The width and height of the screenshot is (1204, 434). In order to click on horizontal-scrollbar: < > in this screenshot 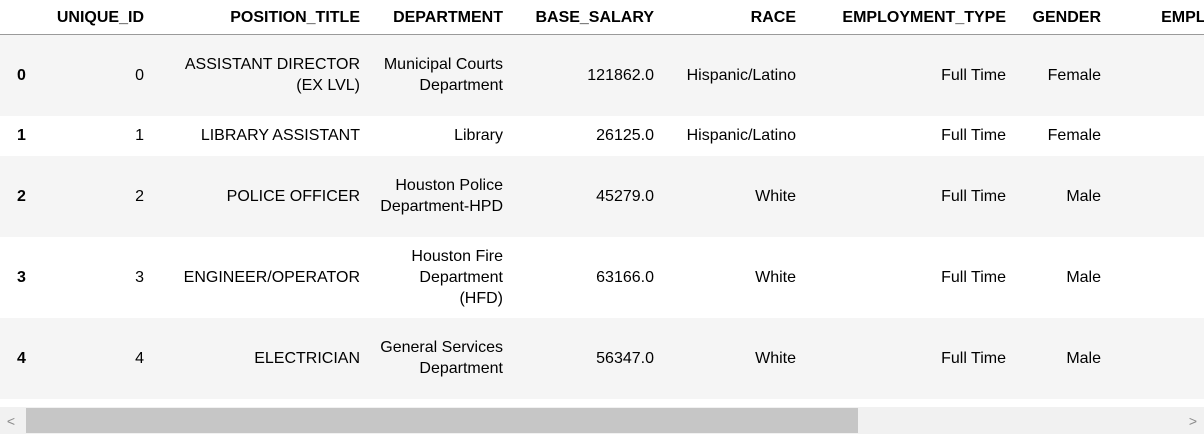, I will do `click(602, 420)`.